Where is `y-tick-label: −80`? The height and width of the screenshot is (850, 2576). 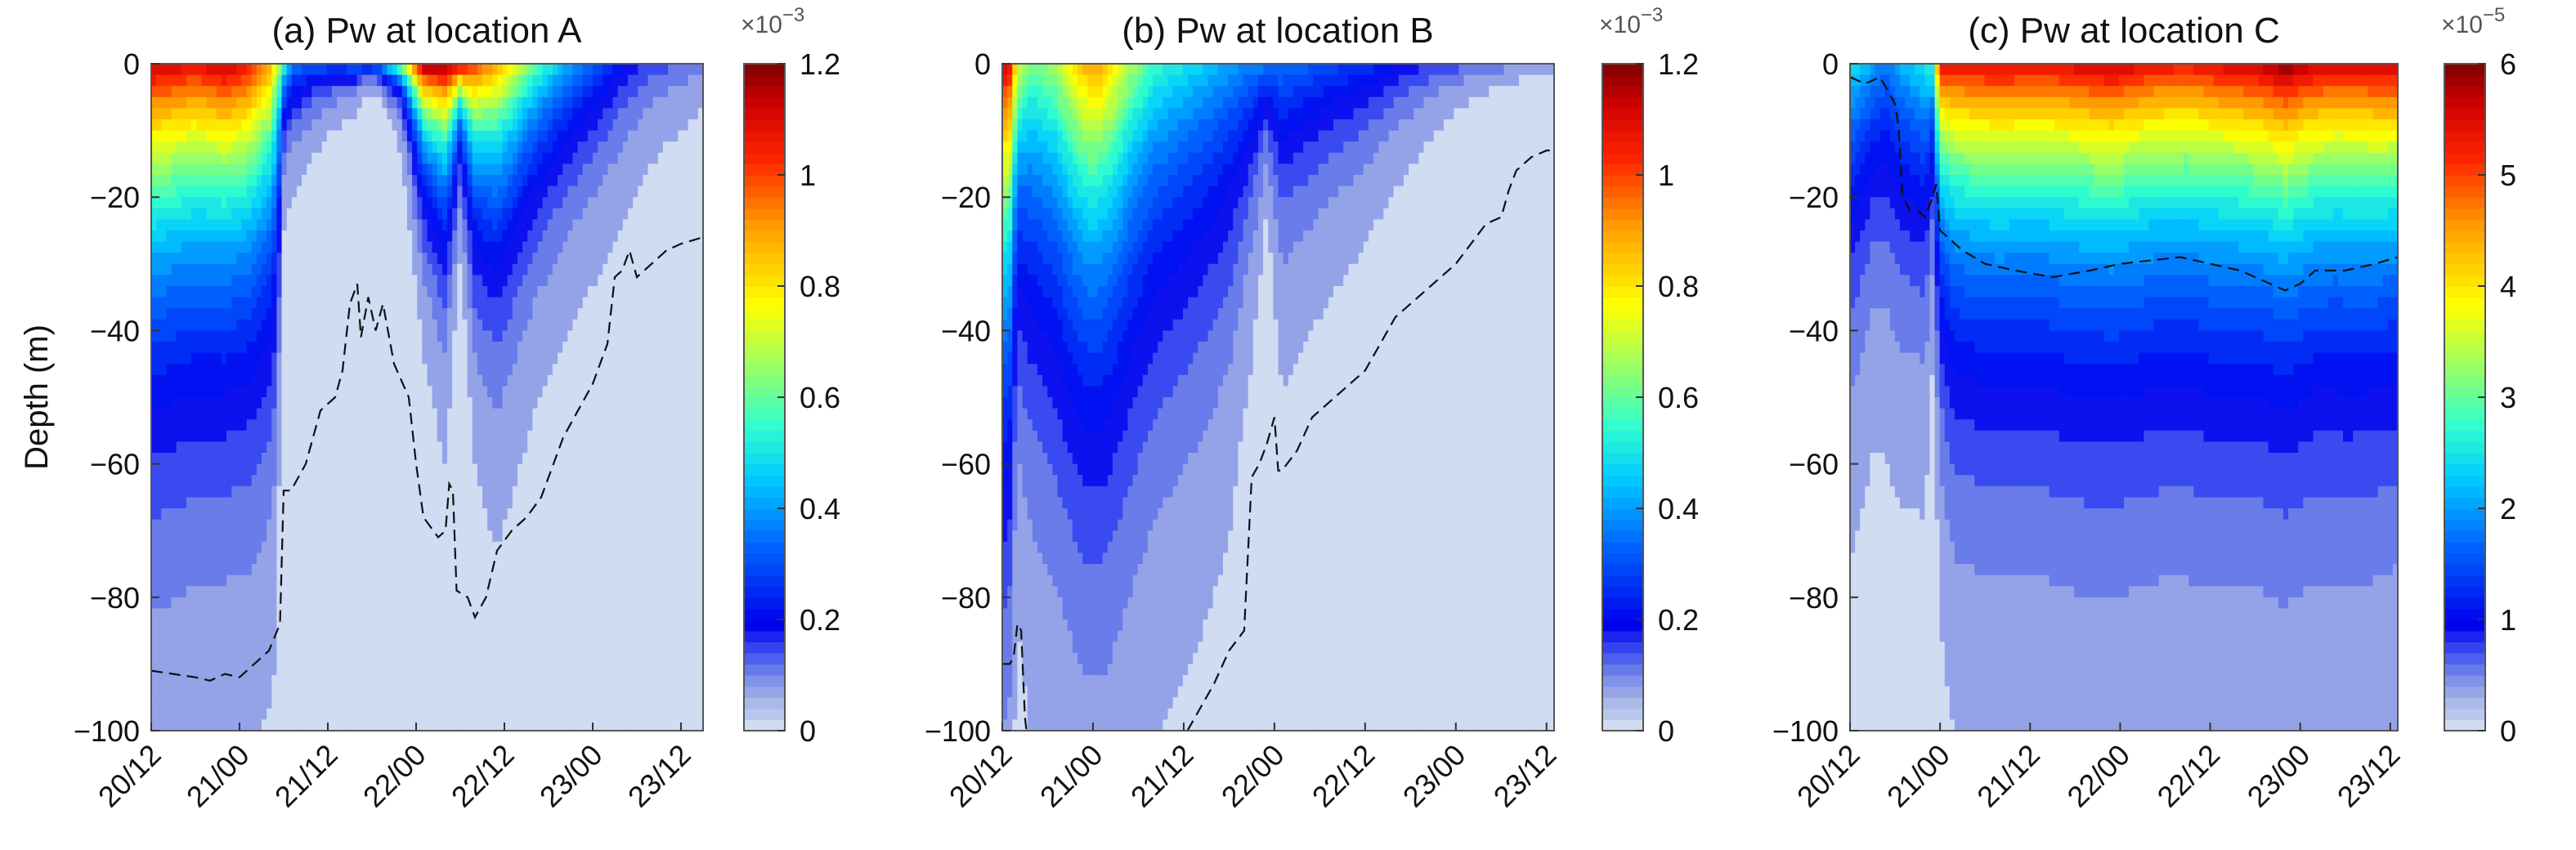 y-tick-label: −80 is located at coordinates (1814, 598).